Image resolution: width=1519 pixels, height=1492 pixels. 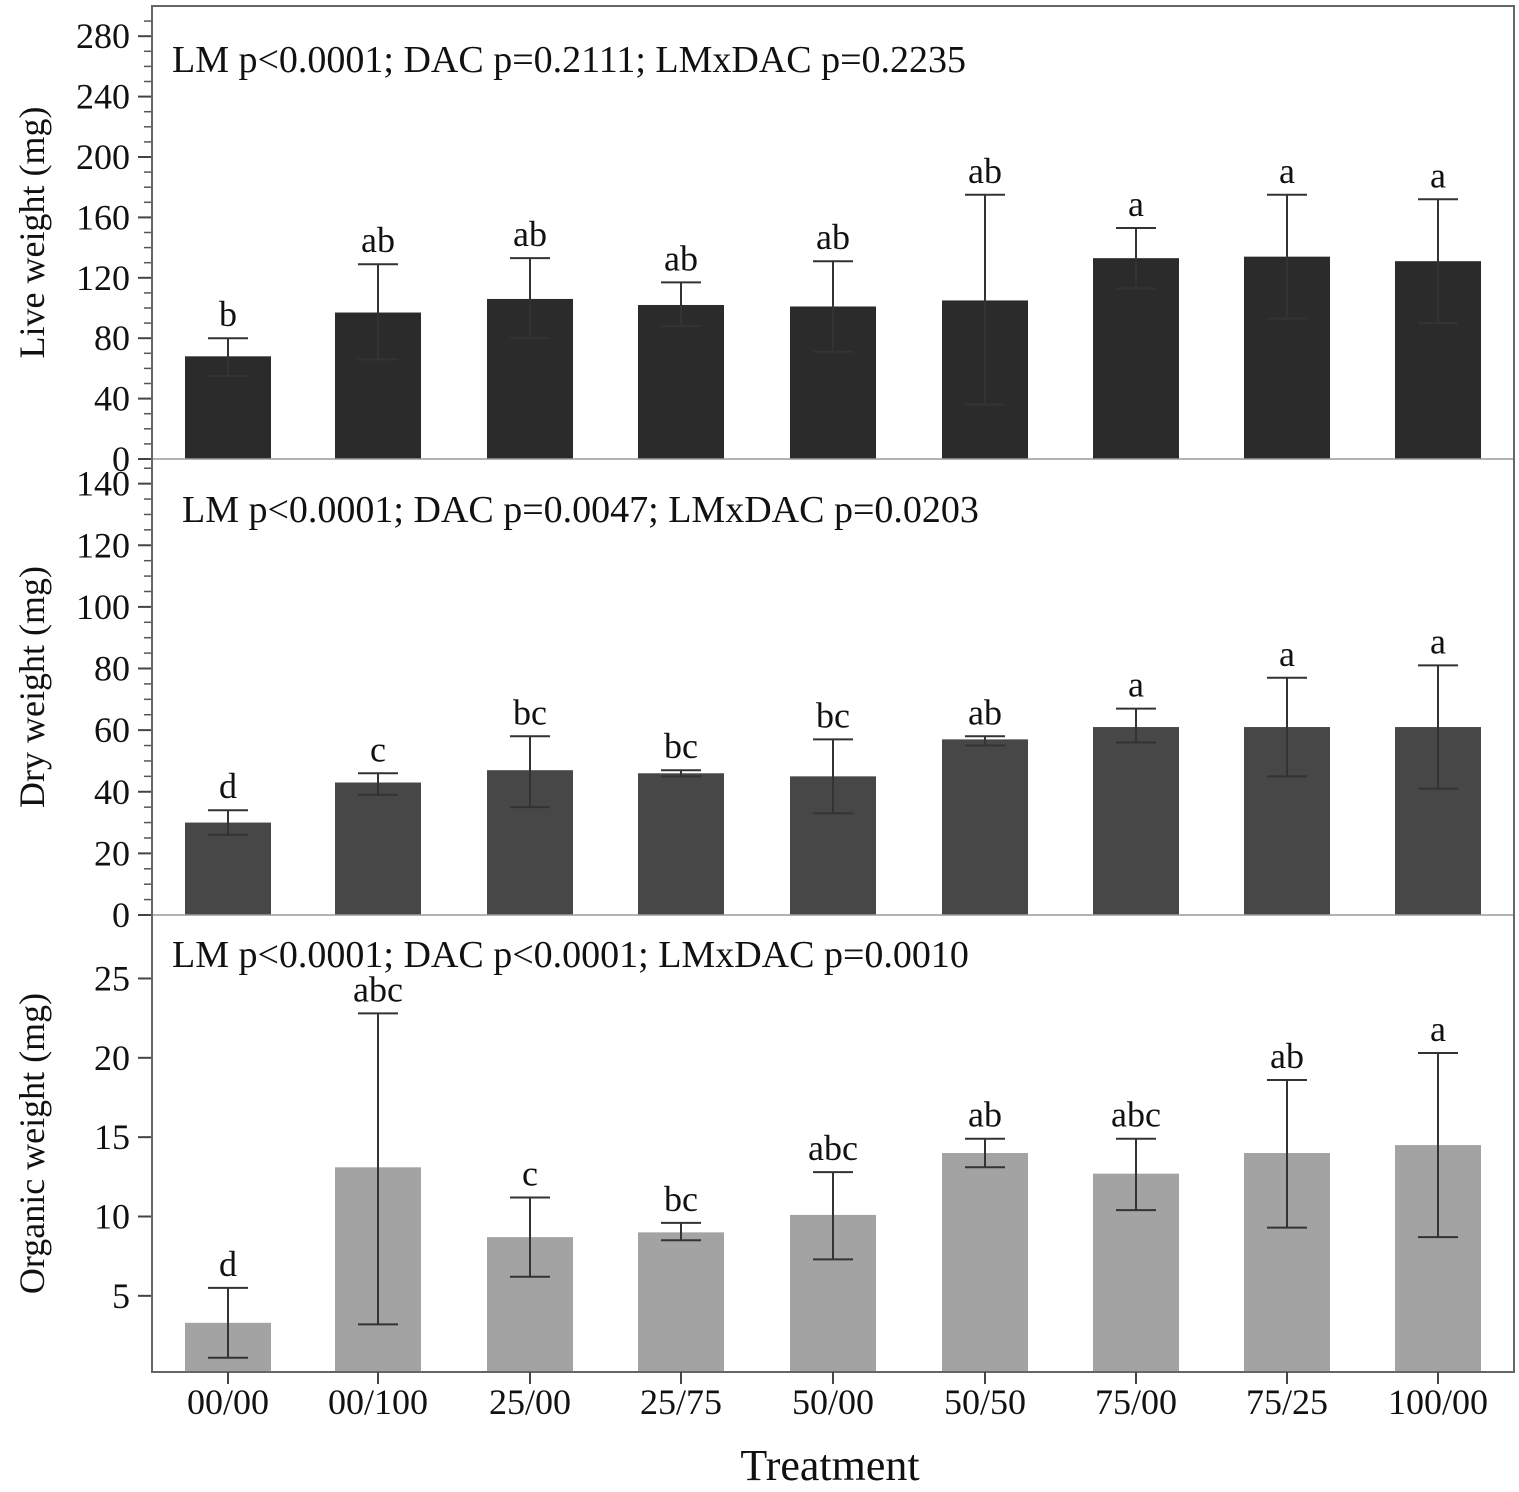 What do you see at coordinates (103, 607) in the screenshot?
I see `y-tick-label: 100` at bounding box center [103, 607].